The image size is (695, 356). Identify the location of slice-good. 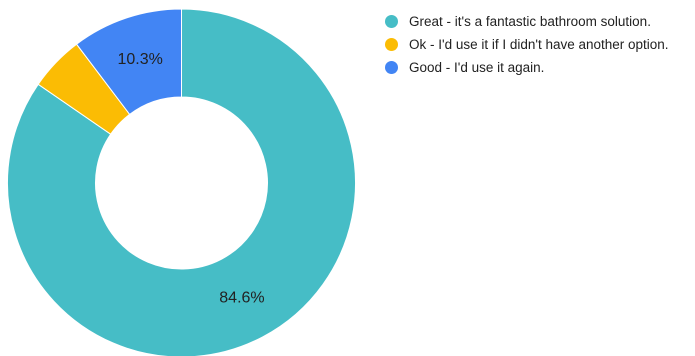
(128, 62).